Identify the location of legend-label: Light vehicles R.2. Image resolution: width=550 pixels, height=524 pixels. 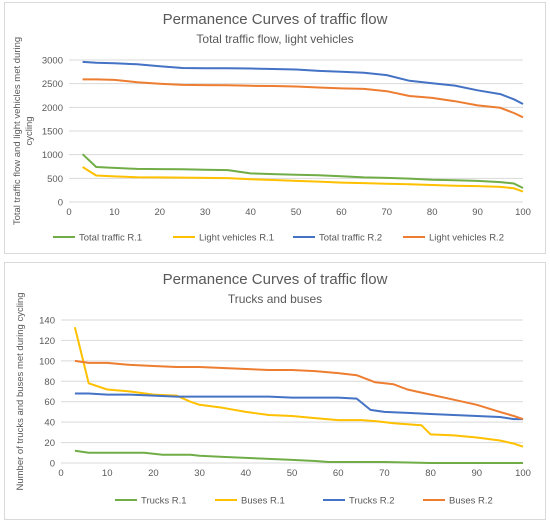
(466, 238).